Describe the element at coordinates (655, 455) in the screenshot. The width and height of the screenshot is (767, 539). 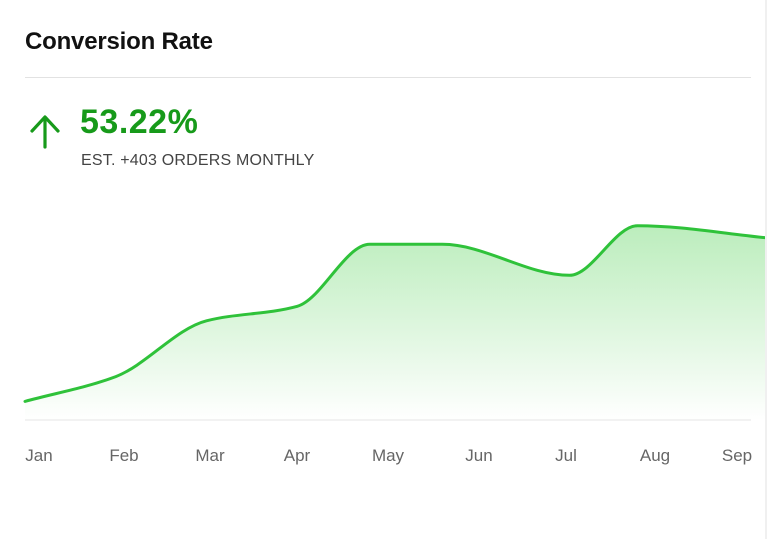
I see `x-tick-label-aug: Aug` at that location.